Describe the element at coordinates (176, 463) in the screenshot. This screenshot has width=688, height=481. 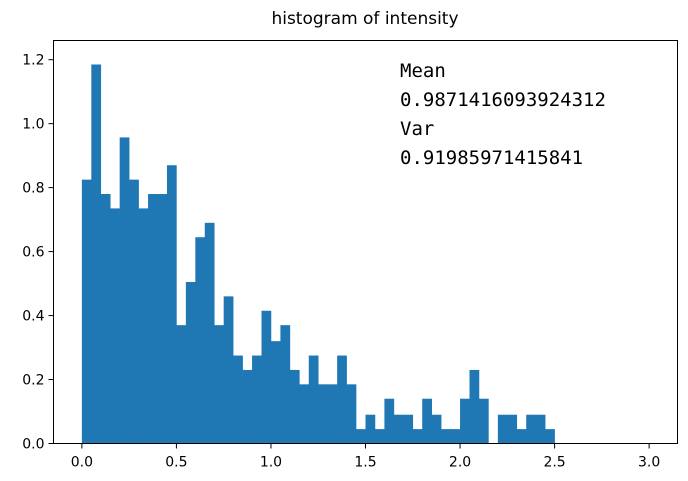
I see `x-tick-label: 0.5` at that location.